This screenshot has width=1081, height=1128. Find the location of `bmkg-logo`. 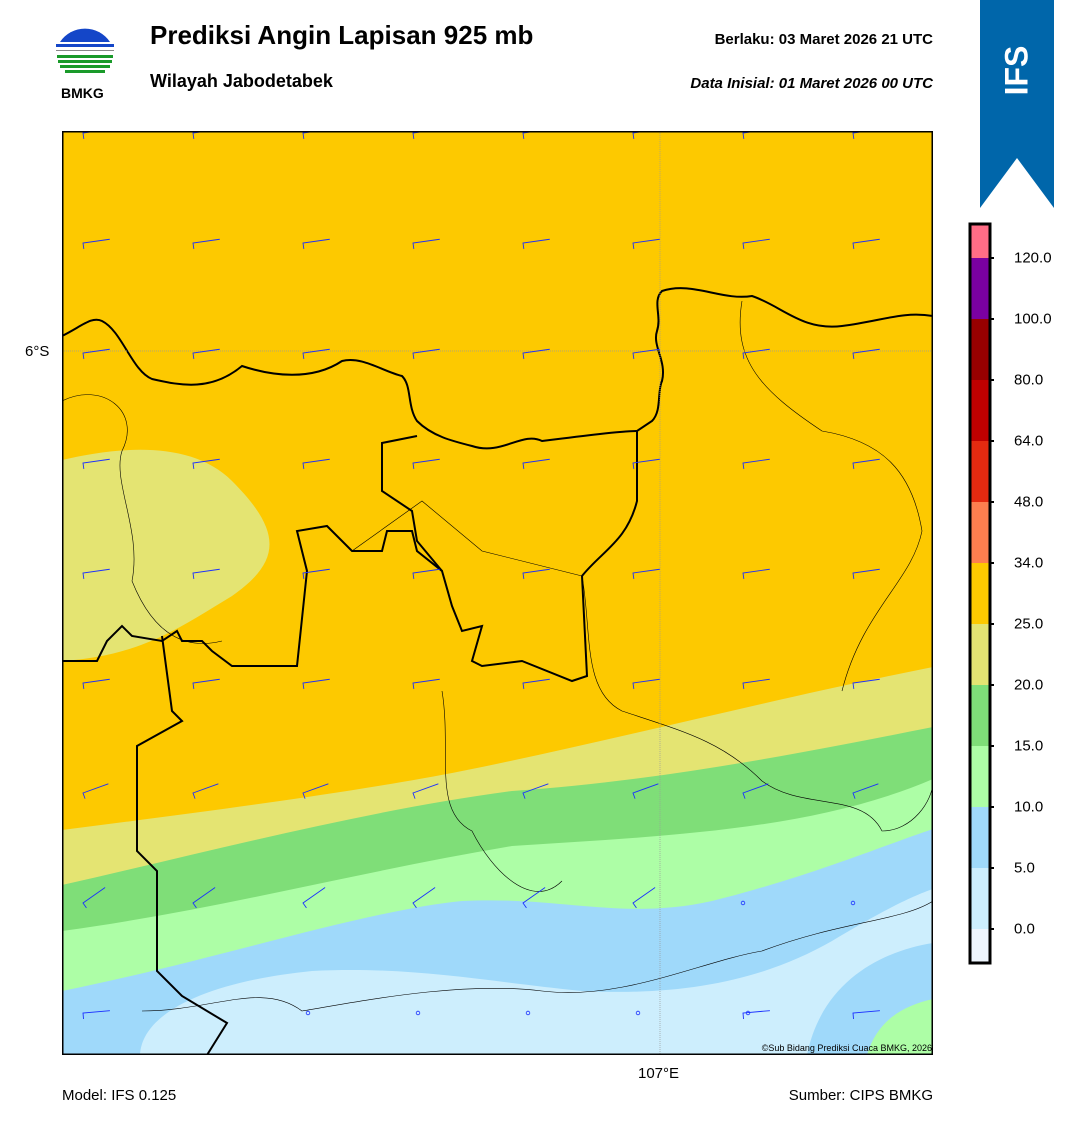

bmkg-logo is located at coordinates (85, 53).